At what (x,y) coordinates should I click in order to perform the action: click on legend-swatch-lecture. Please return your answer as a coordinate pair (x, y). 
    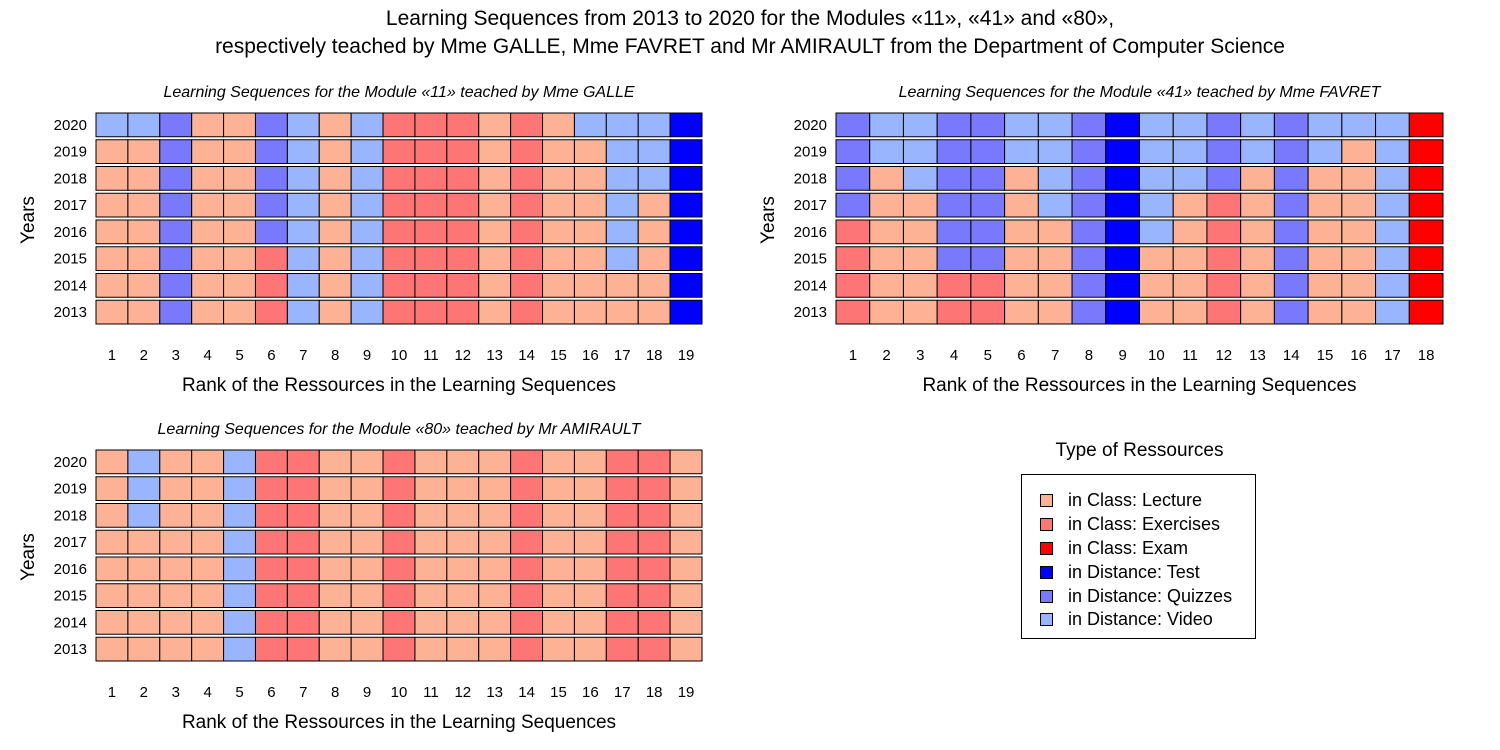
    Looking at the image, I should click on (1046, 501).